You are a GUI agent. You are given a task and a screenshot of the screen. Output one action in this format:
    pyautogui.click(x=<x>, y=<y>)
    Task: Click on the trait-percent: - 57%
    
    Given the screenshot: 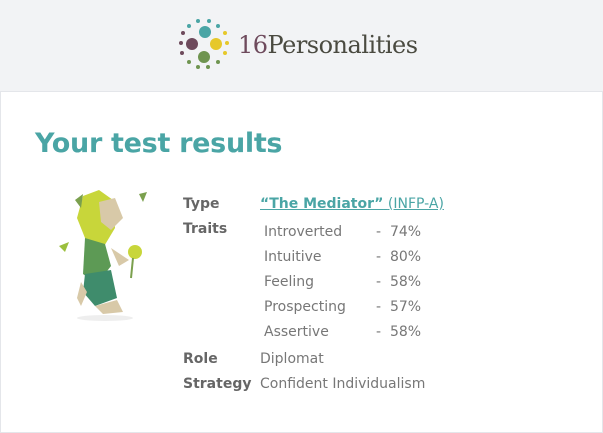 What is the action you would take?
    pyautogui.click(x=399, y=307)
    